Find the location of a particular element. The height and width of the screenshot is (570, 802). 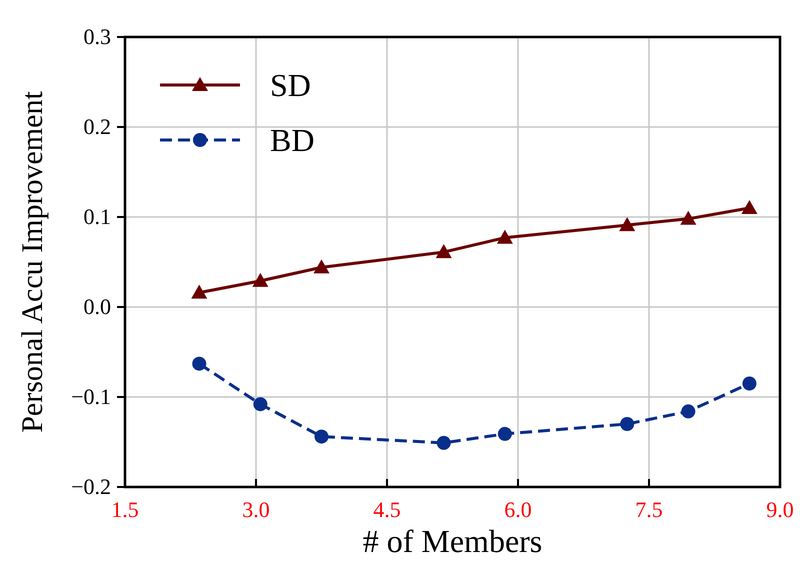

y-tick-label: 0.3 is located at coordinates (97, 36).